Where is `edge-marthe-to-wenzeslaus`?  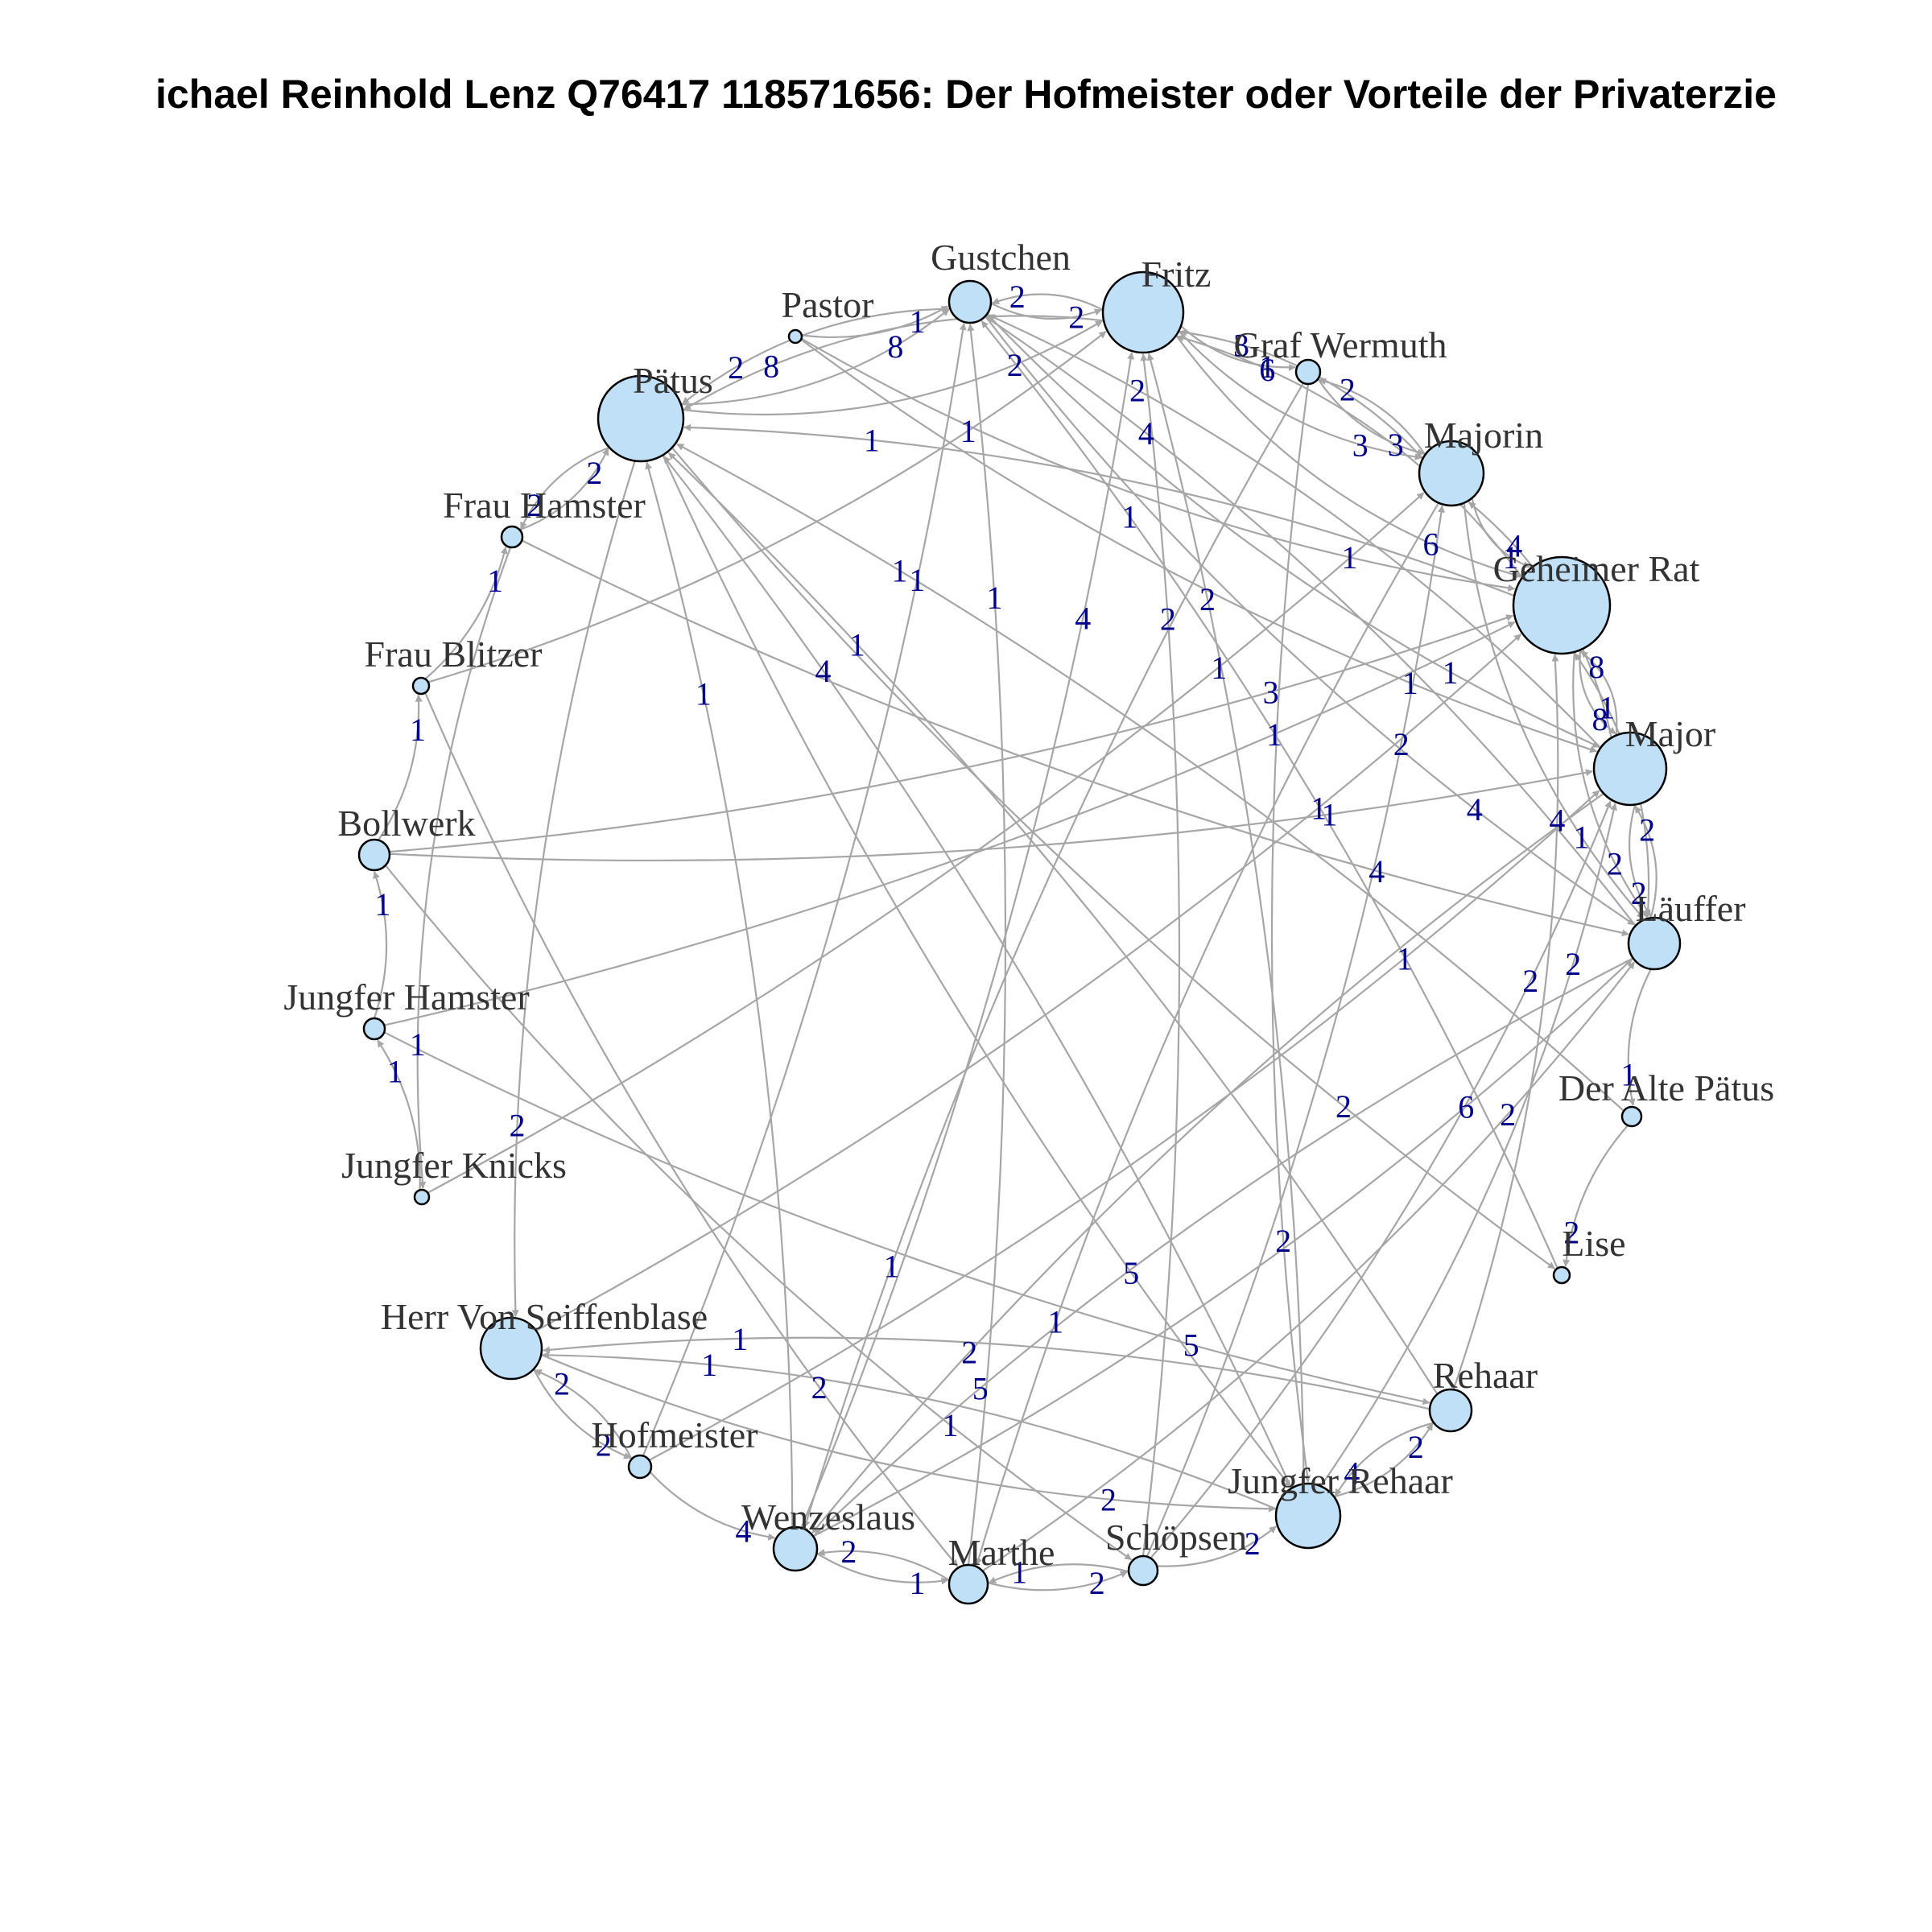
edge-marthe-to-wenzeslaus is located at coordinates (884, 1565).